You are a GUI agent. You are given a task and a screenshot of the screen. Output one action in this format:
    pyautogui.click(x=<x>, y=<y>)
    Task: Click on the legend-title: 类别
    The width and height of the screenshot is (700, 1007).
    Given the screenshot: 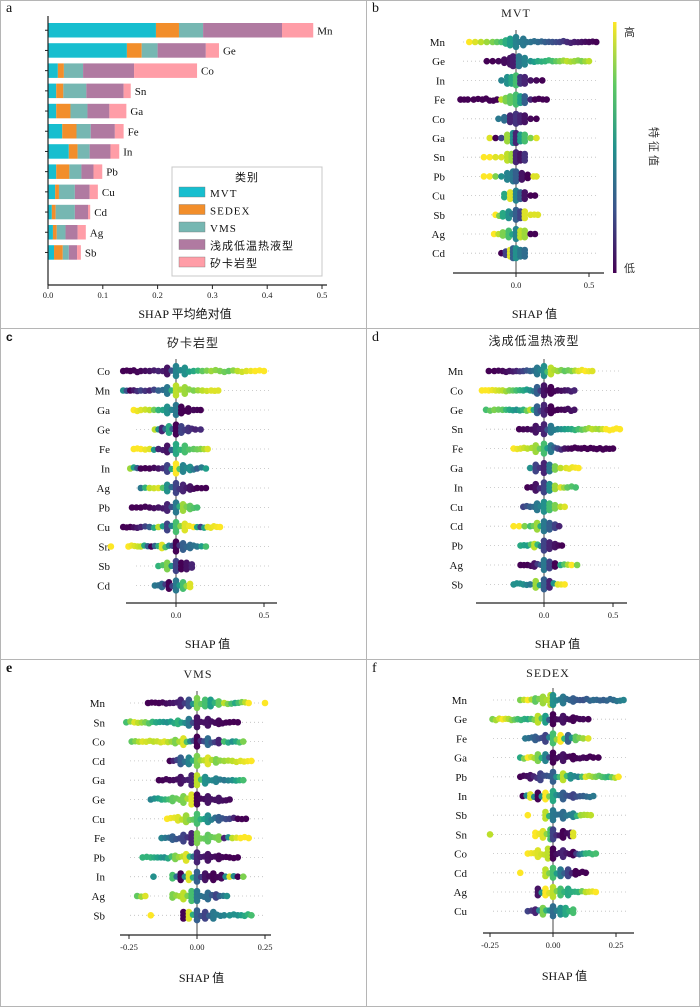 What is the action you would take?
    pyautogui.click(x=247, y=177)
    